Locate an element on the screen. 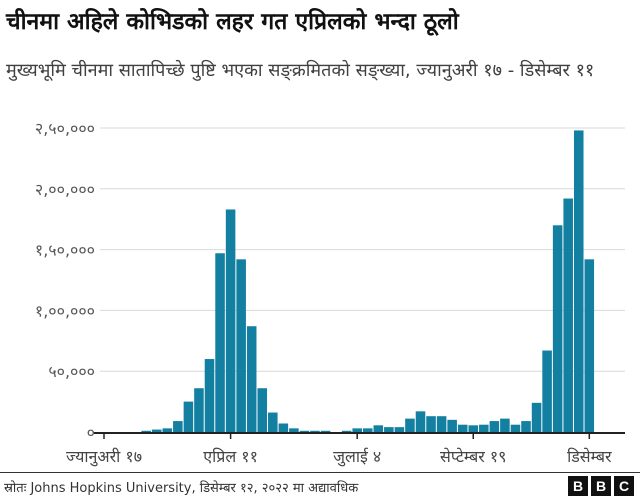  x-tick-label: ज्यानुअरी १७ is located at coordinates (104, 457).